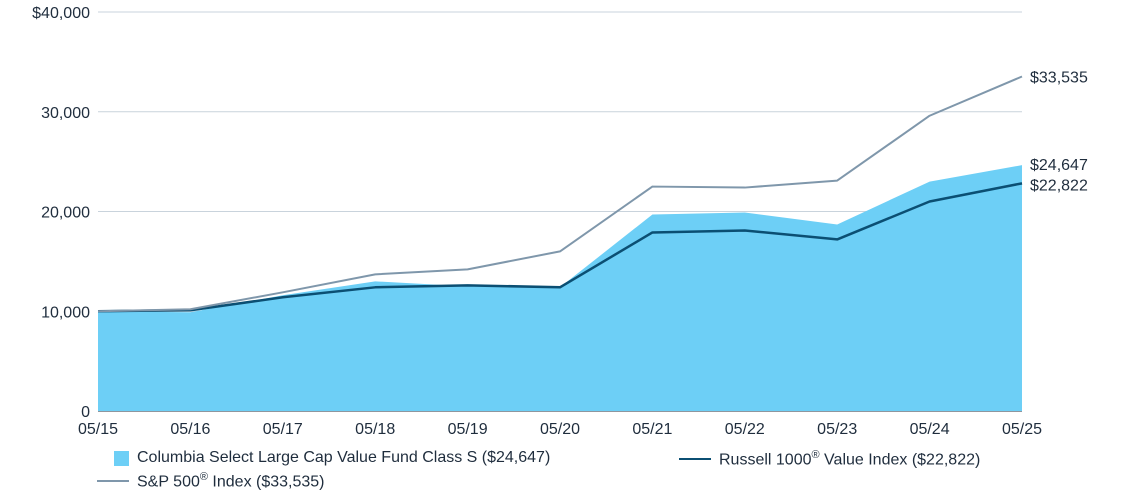 The width and height of the screenshot is (1121, 494). What do you see at coordinates (65, 312) in the screenshot?
I see `y-tick-label: 10,000` at bounding box center [65, 312].